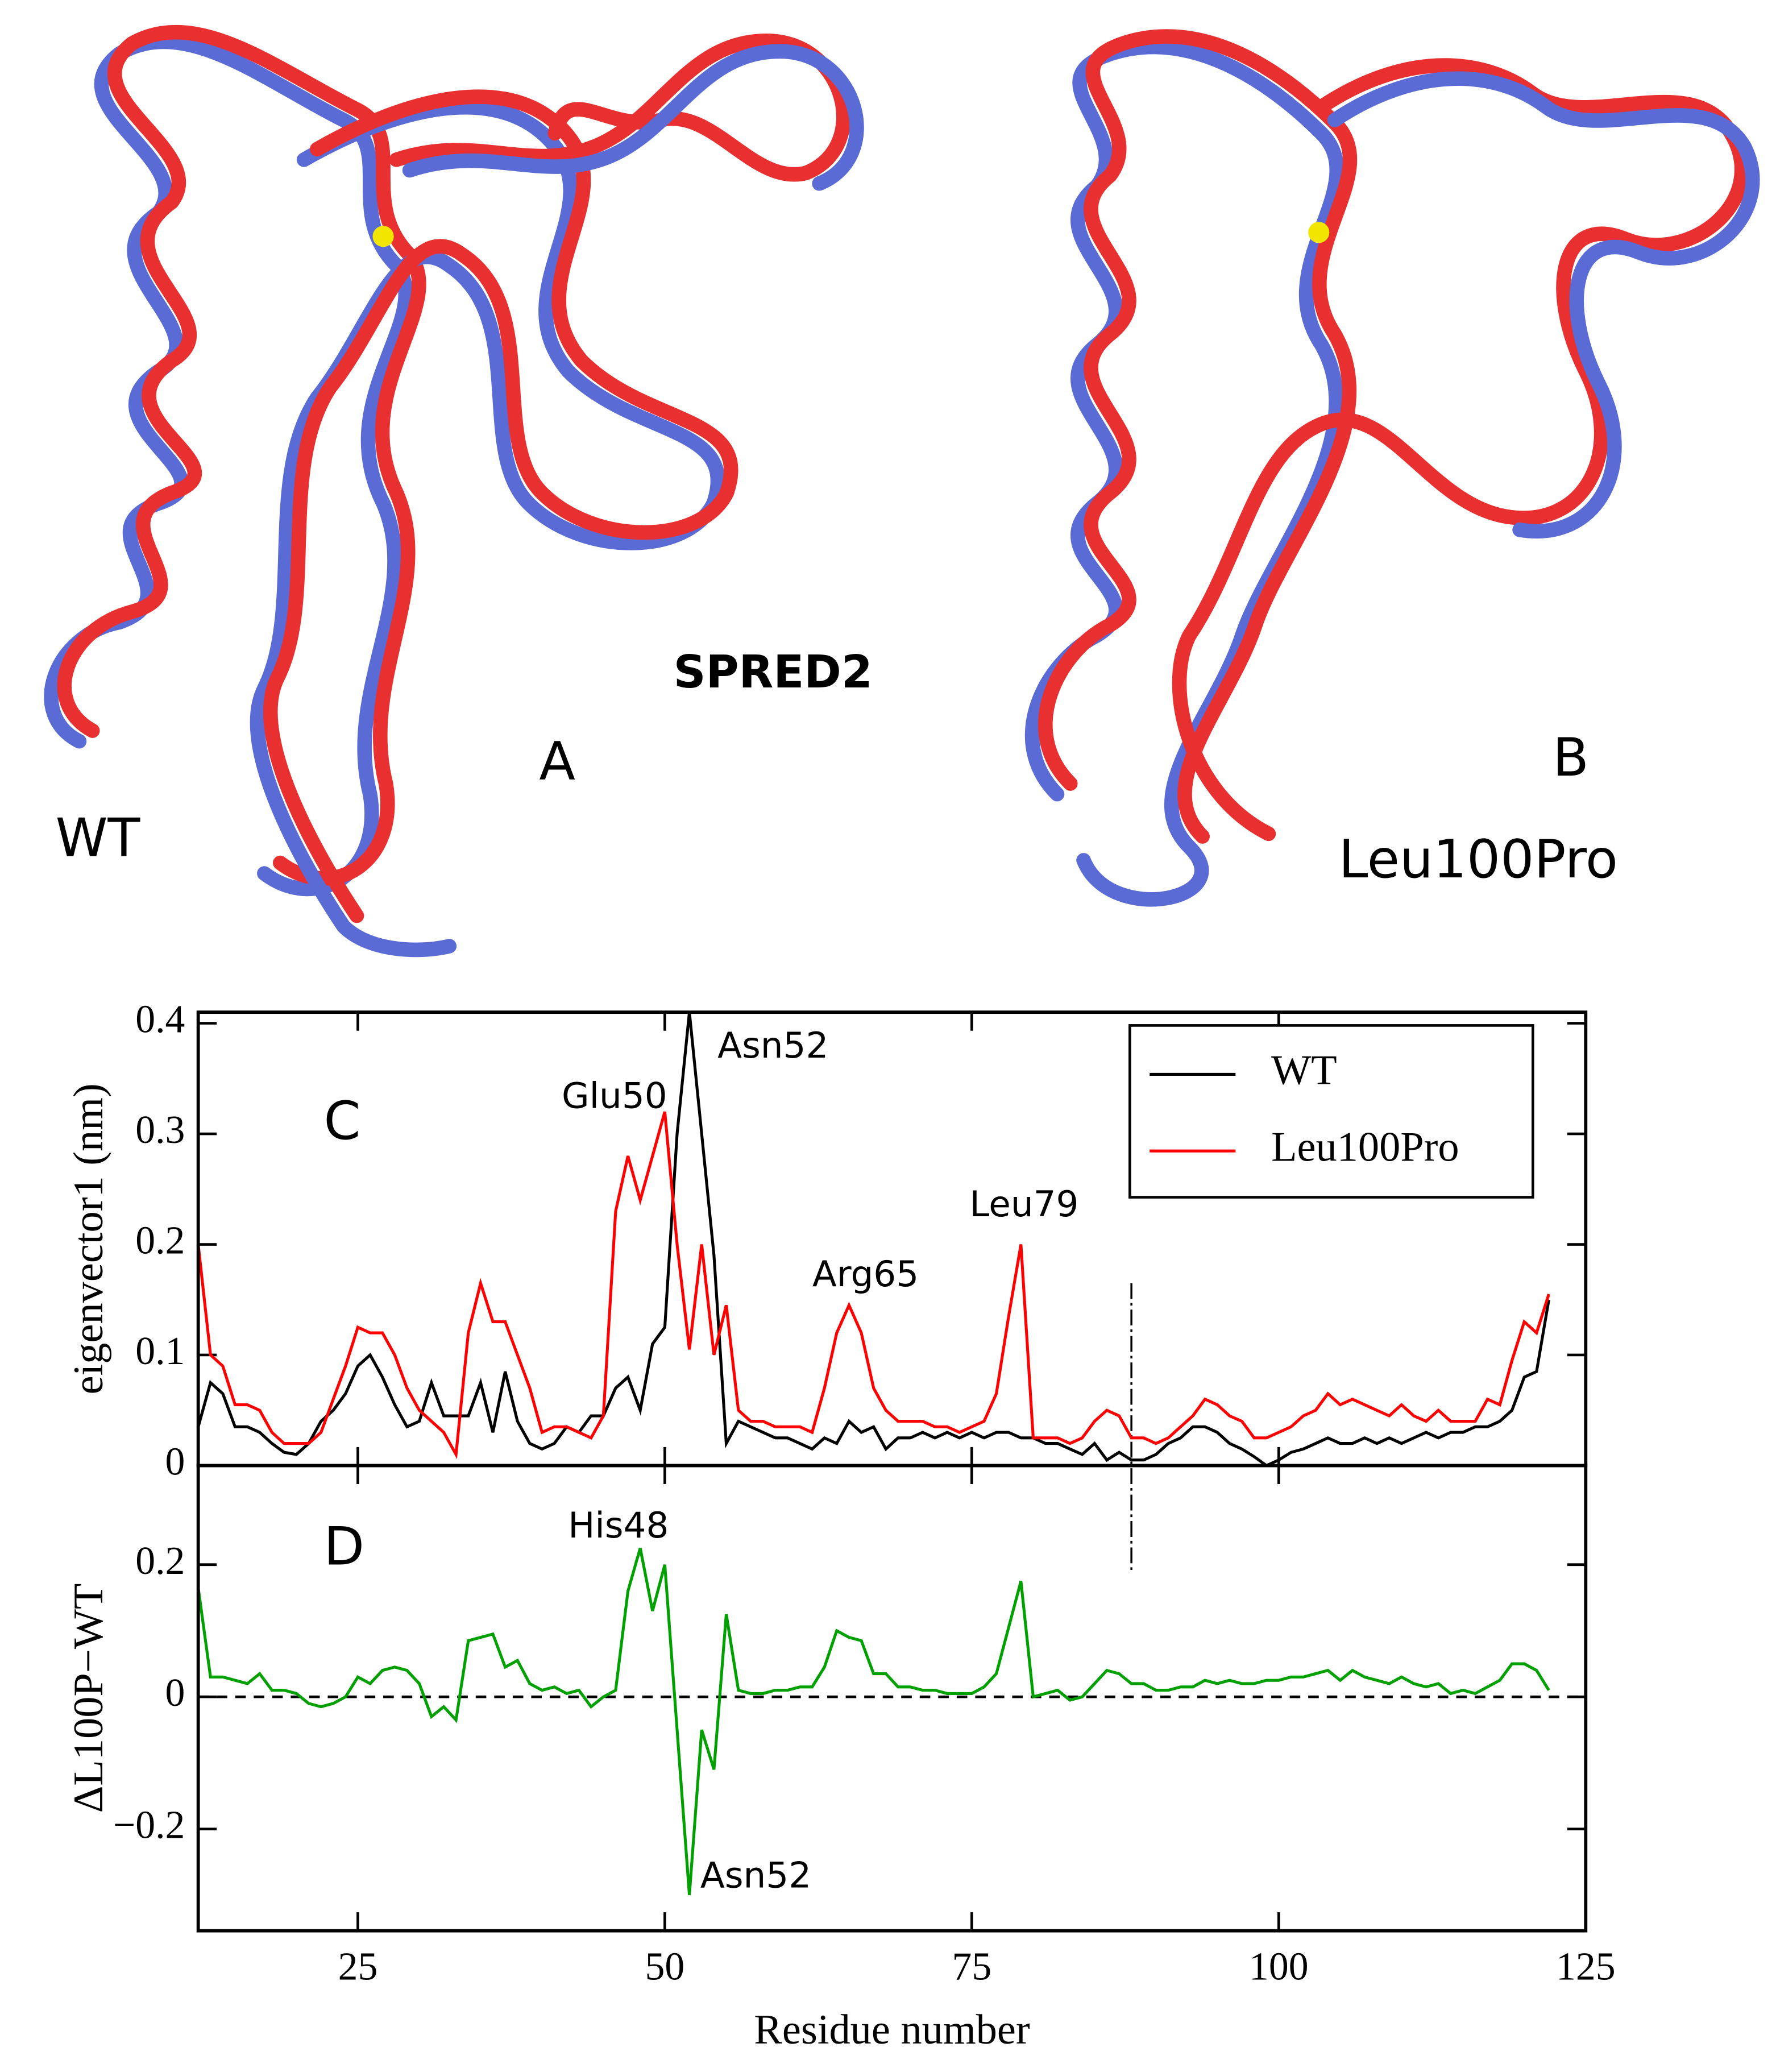  Describe the element at coordinates (160, 1351) in the screenshot. I see `y-tick-label: 0.1` at that location.